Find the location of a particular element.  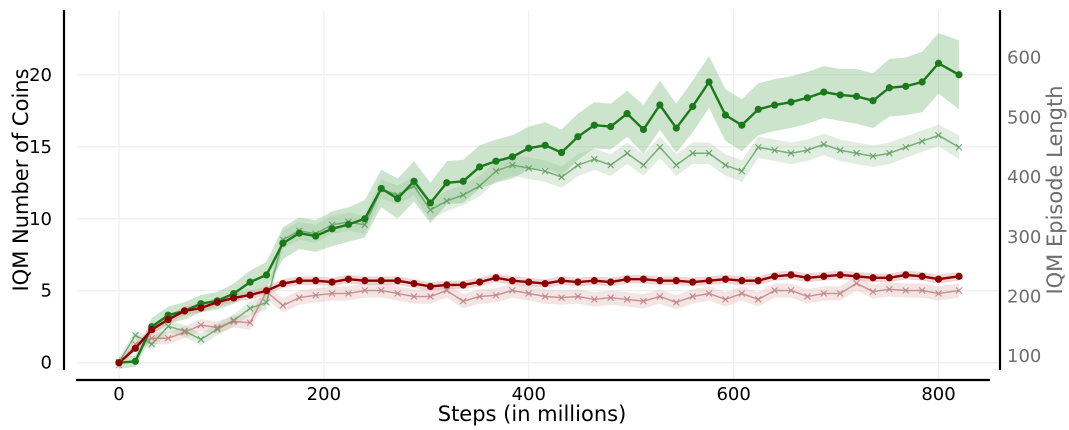

y-tick-label: 15 is located at coordinates (40, 147).